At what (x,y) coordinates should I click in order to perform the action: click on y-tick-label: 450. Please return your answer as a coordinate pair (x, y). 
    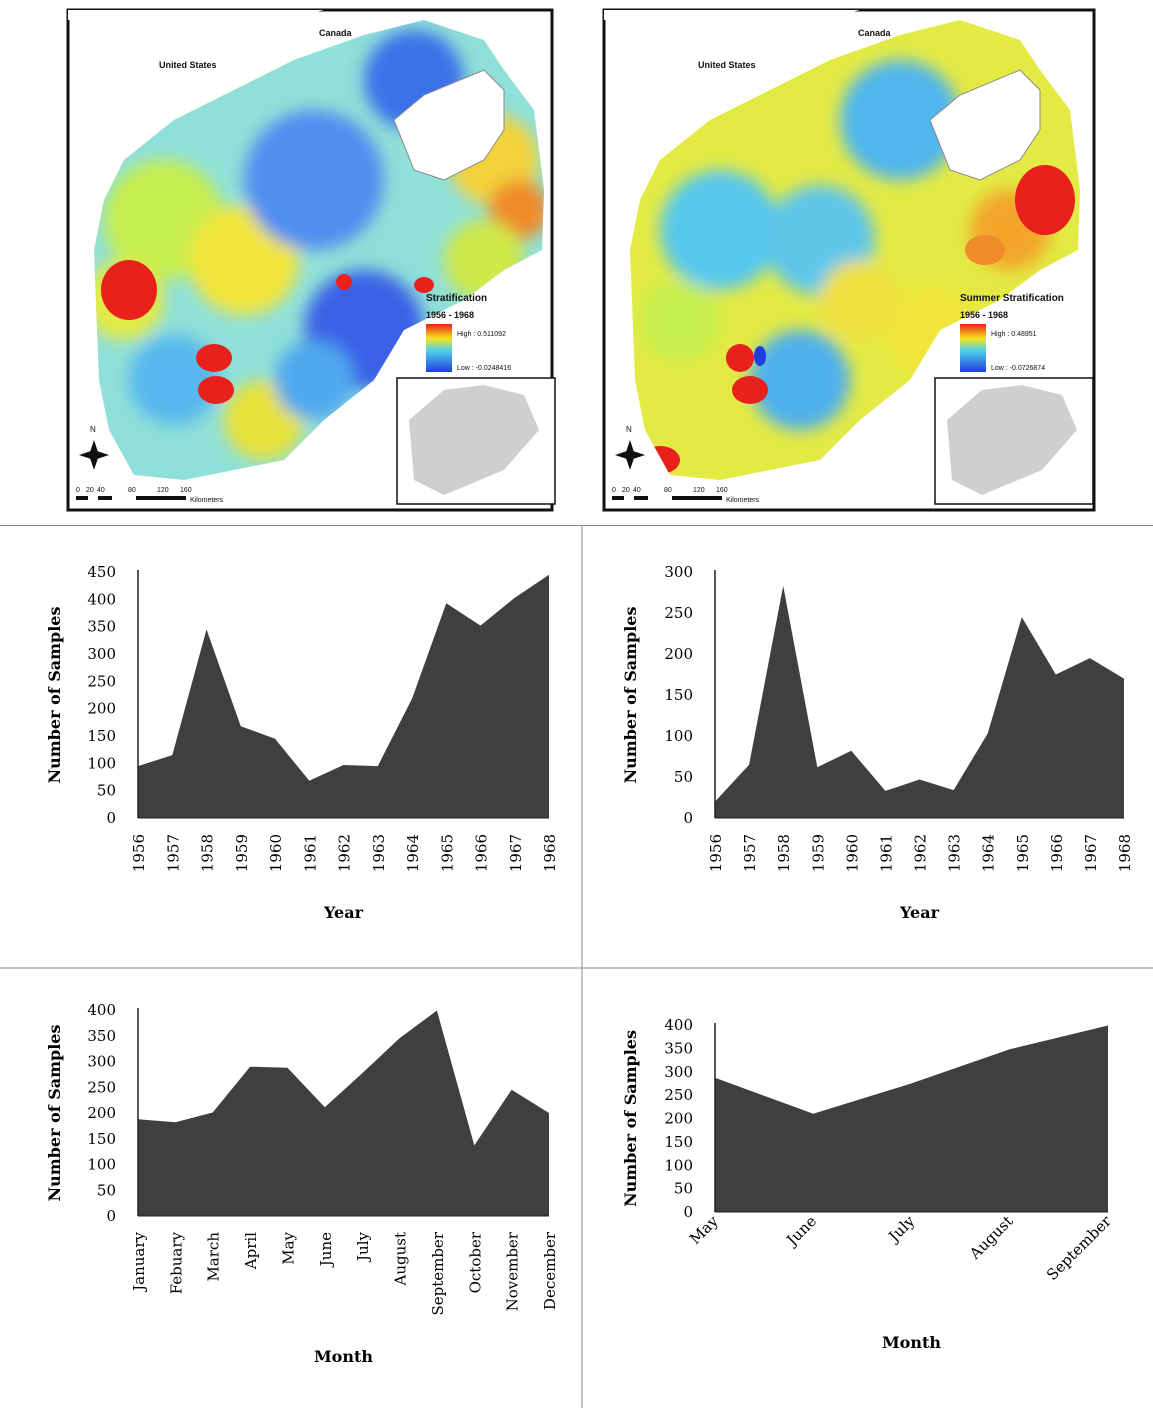
    Looking at the image, I should click on (101, 572).